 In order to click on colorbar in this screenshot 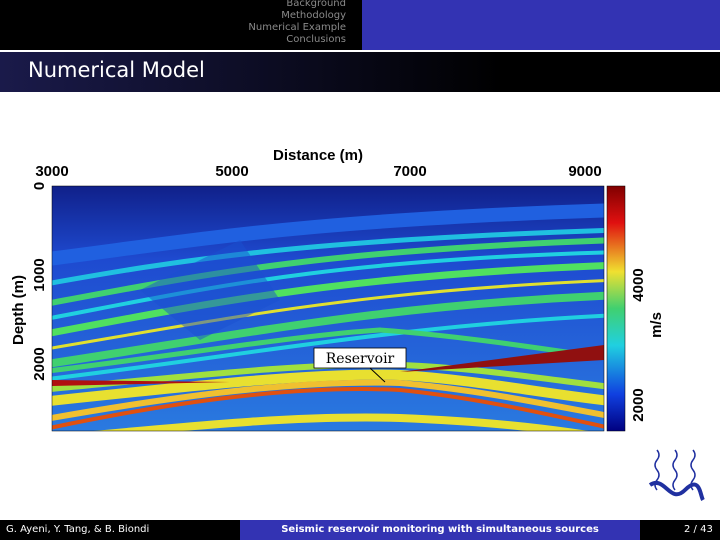, I will do `click(616, 308)`.